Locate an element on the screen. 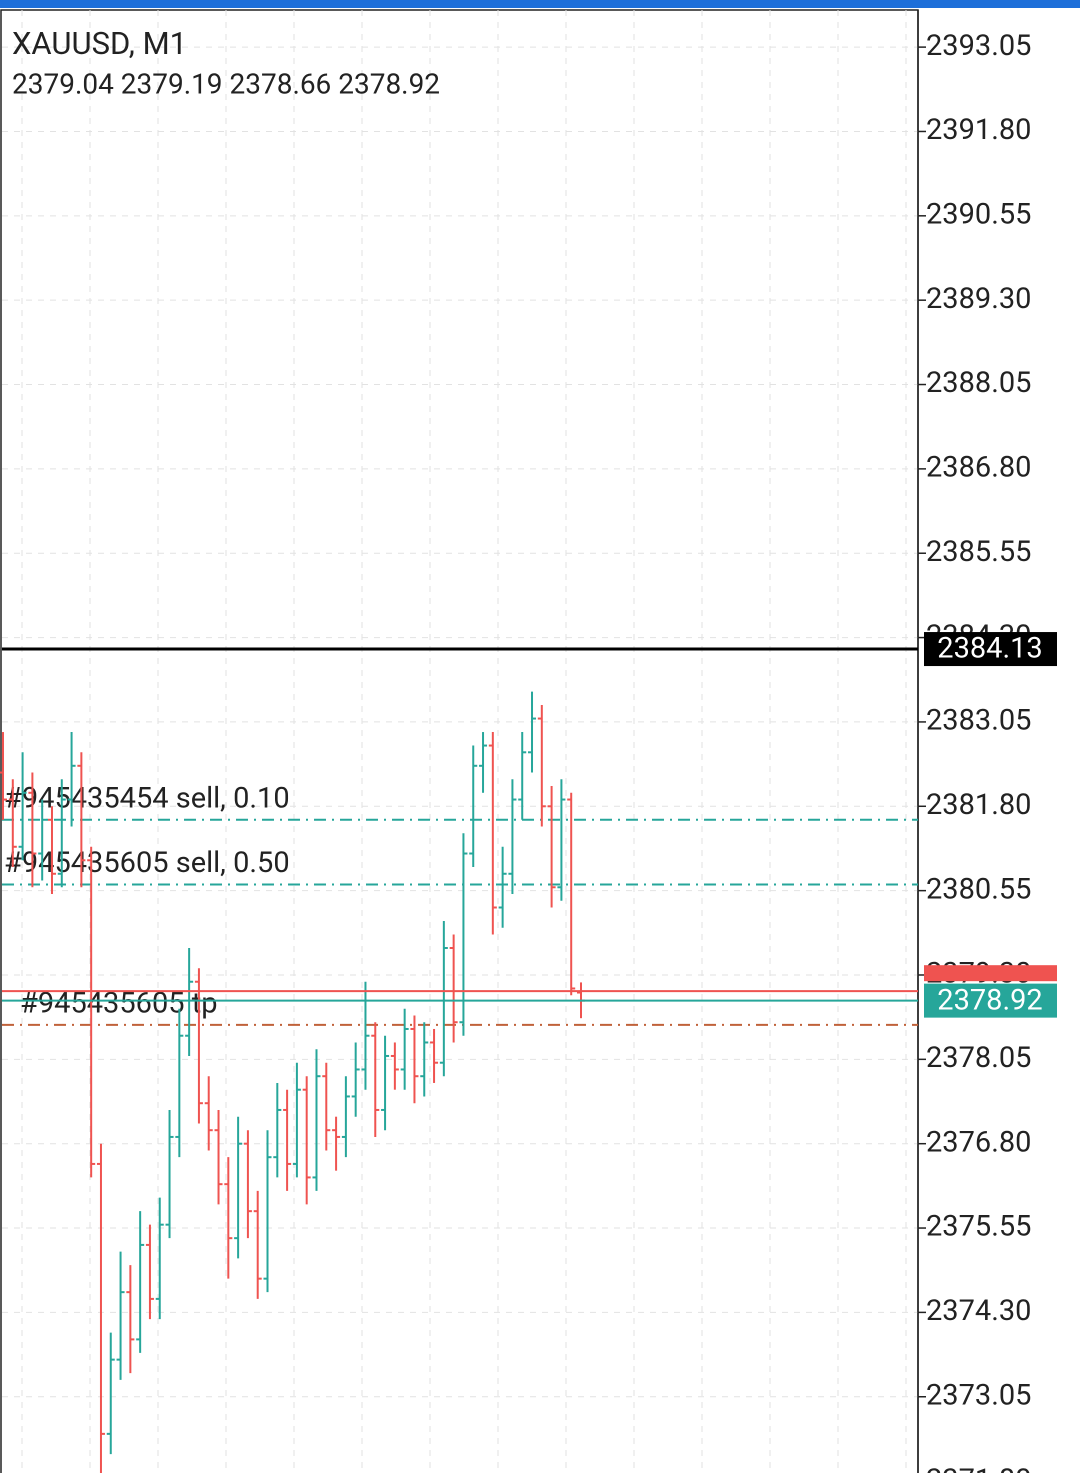 The width and height of the screenshot is (1080, 1473). y-tick-label: 2390.55 is located at coordinates (978, 214).